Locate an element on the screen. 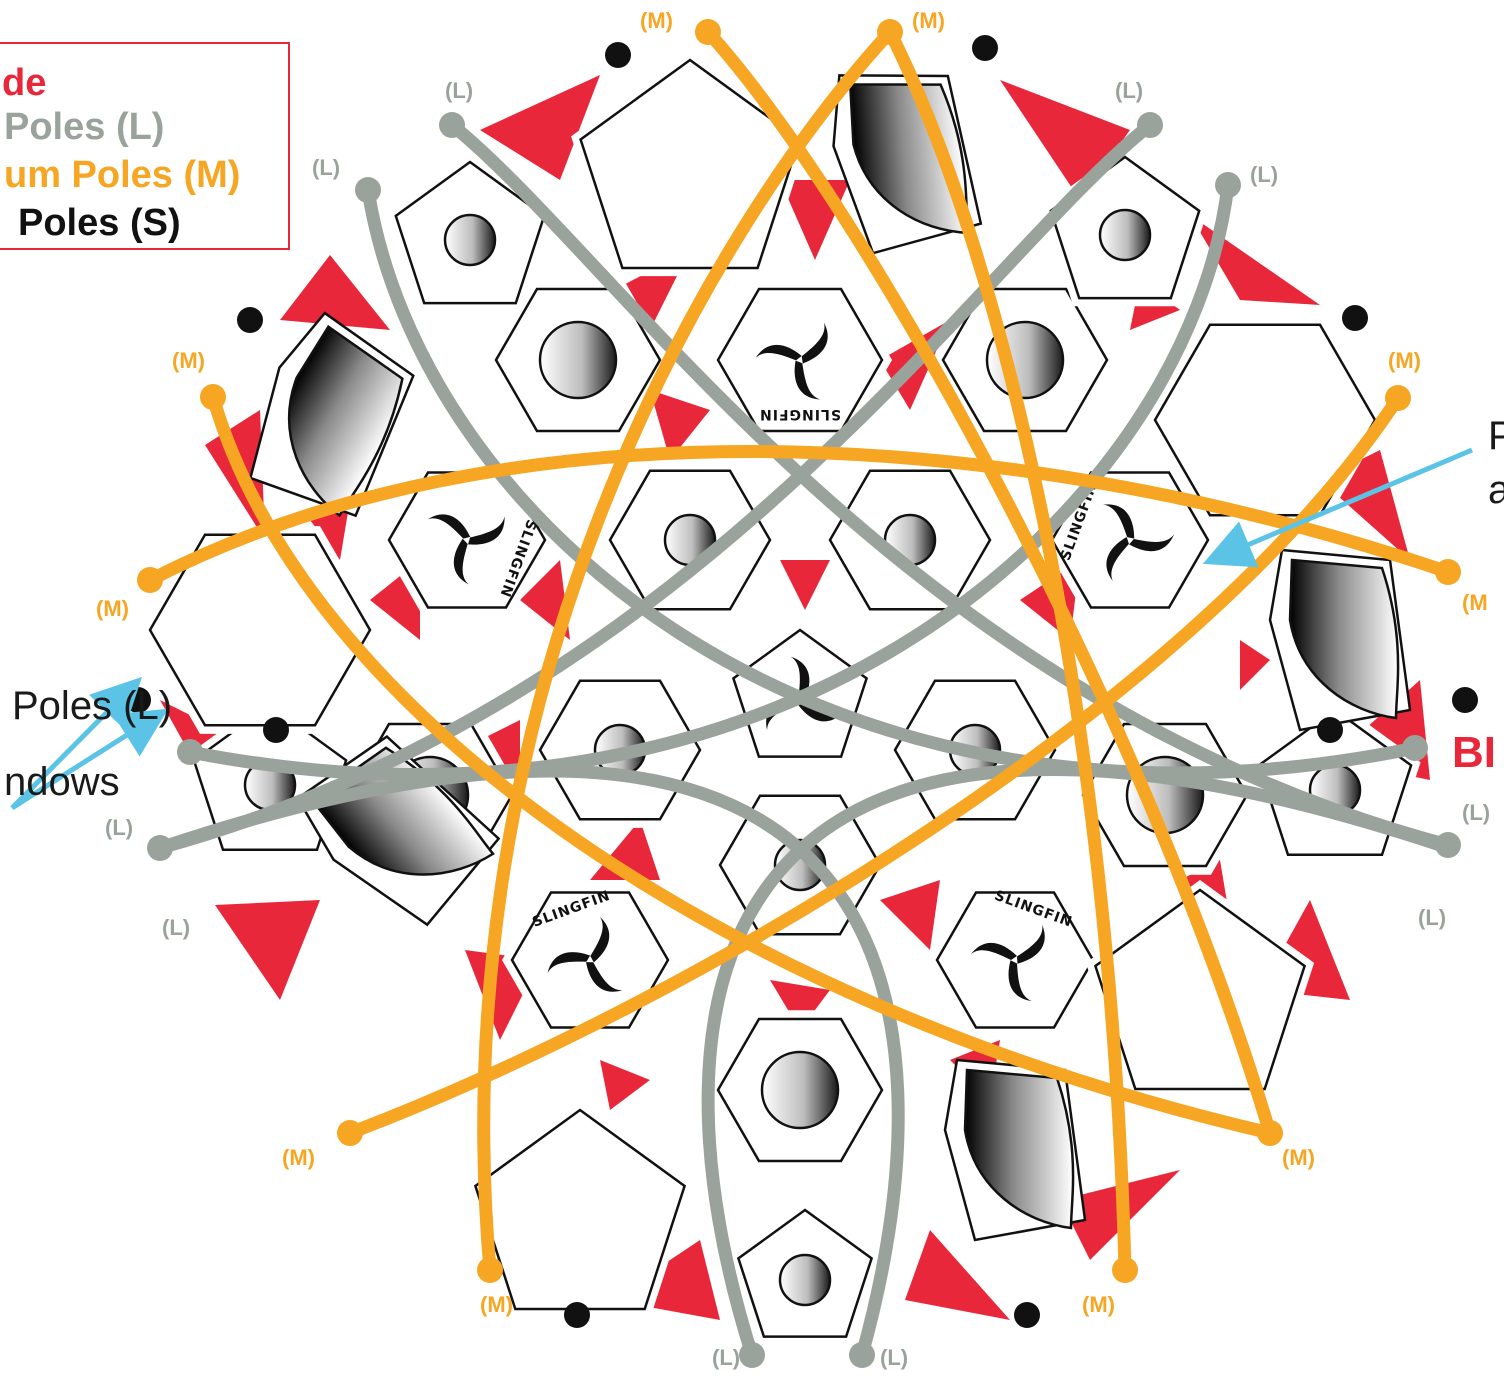  legend-fly: de is located at coordinates (24, 83).